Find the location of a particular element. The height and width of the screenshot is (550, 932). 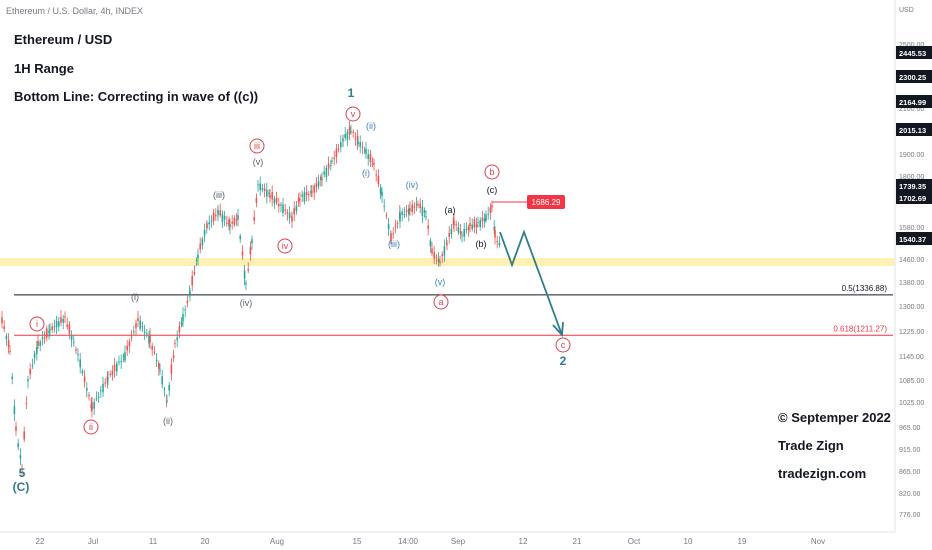

fib-level-label: 0.5(1336.88) is located at coordinates (865, 288).